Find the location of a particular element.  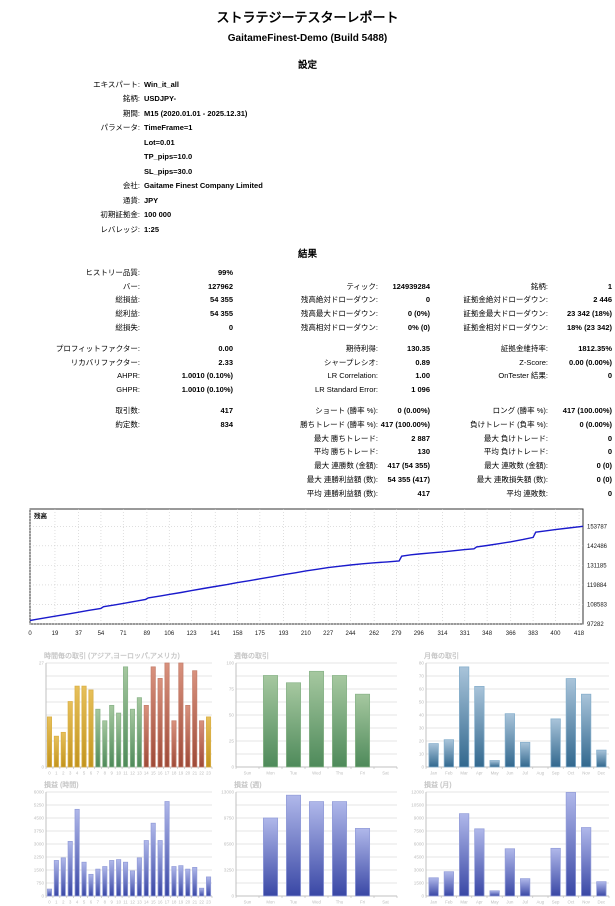

x-tick-label: 22 is located at coordinates (201, 902).